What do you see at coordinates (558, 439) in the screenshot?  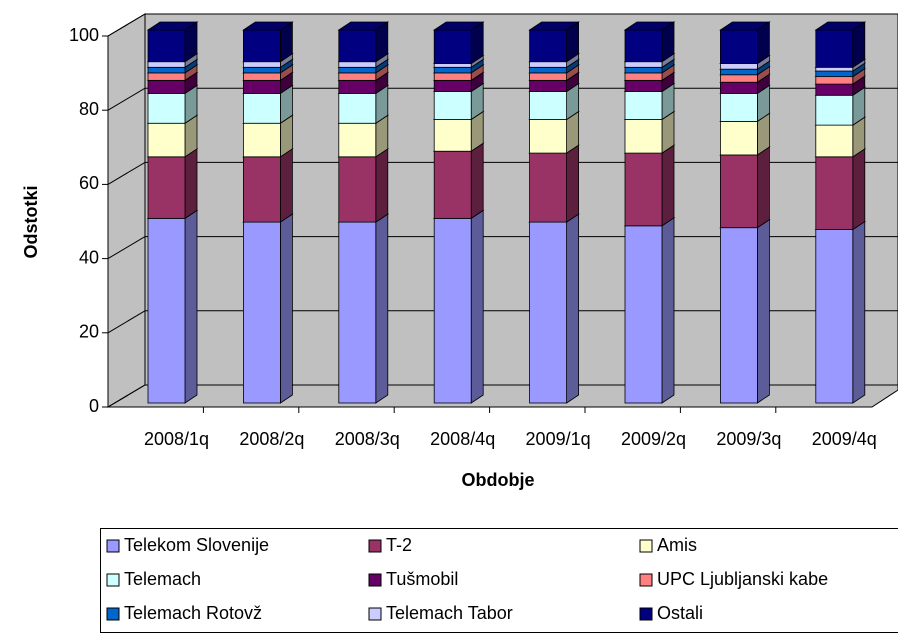 I see `x-tick-label: 2009/1q` at bounding box center [558, 439].